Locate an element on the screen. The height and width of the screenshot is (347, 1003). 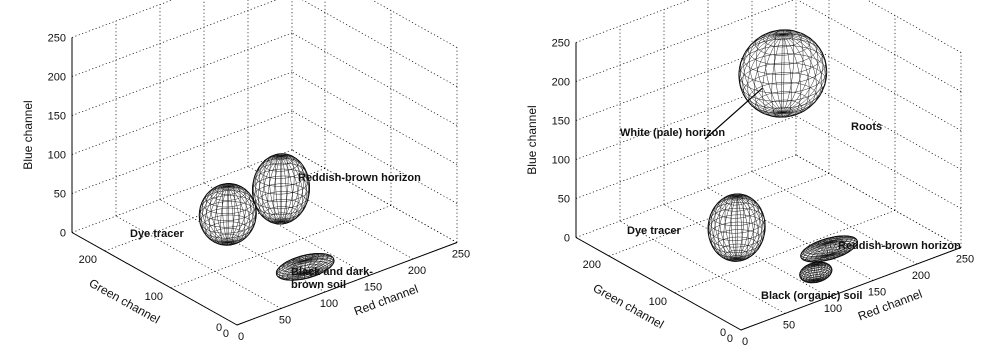
y-tick-label: 100 is located at coordinates (658, 302).